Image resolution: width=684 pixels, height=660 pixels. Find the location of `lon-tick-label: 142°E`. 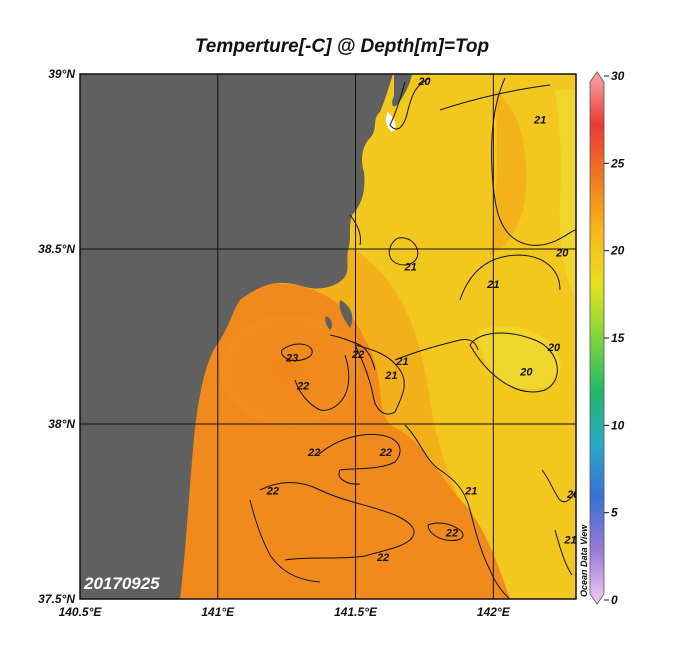

lon-tick-label: 142°E is located at coordinates (494, 612).